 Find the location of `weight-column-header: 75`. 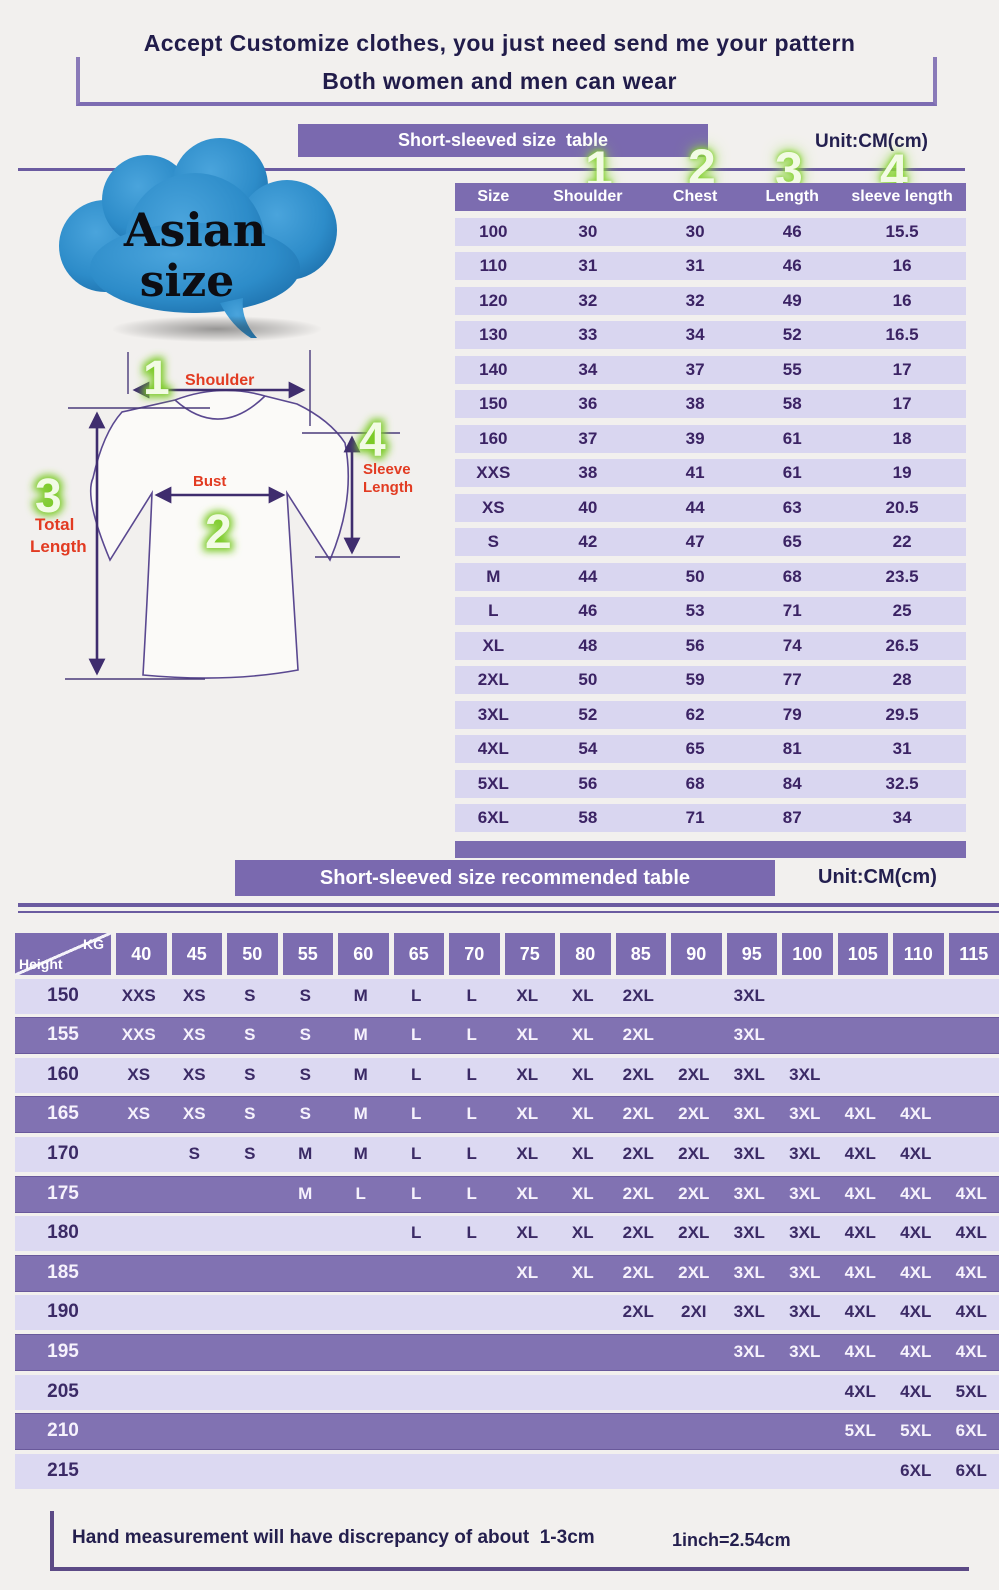

weight-column-header: 75 is located at coordinates (529, 954).